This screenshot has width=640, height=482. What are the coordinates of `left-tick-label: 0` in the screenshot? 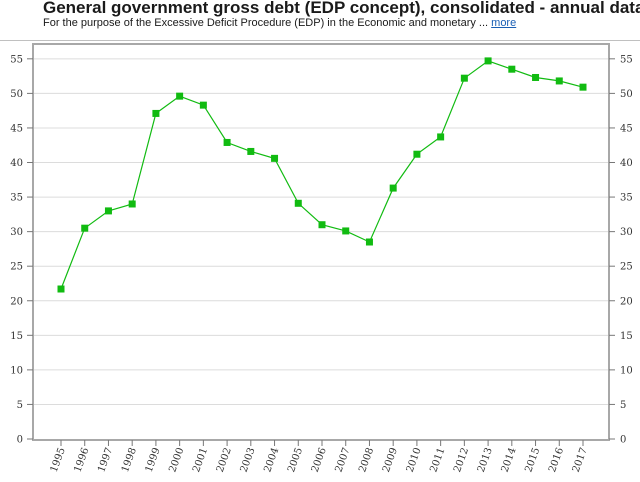 It's located at (20, 440).